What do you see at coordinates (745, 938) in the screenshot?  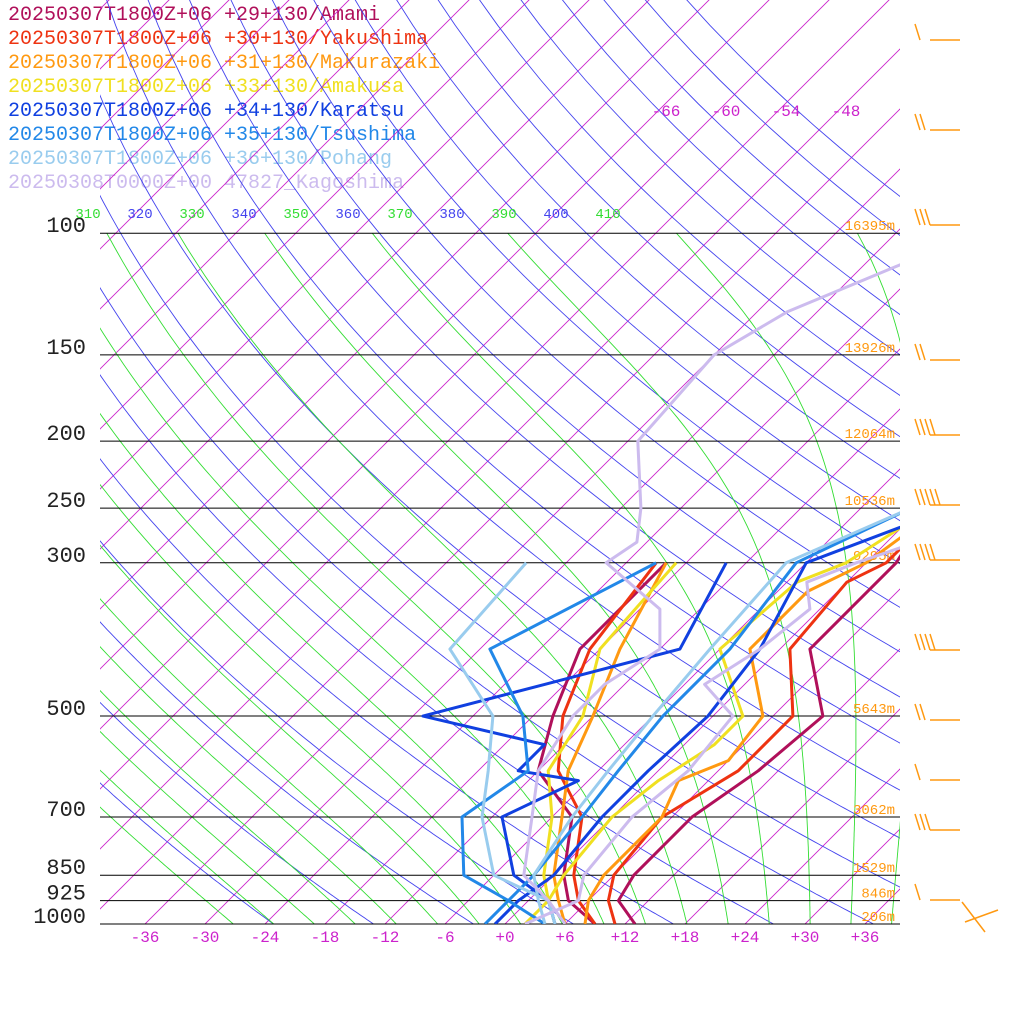 I see `temperature-tick-label: +24` at bounding box center [745, 938].